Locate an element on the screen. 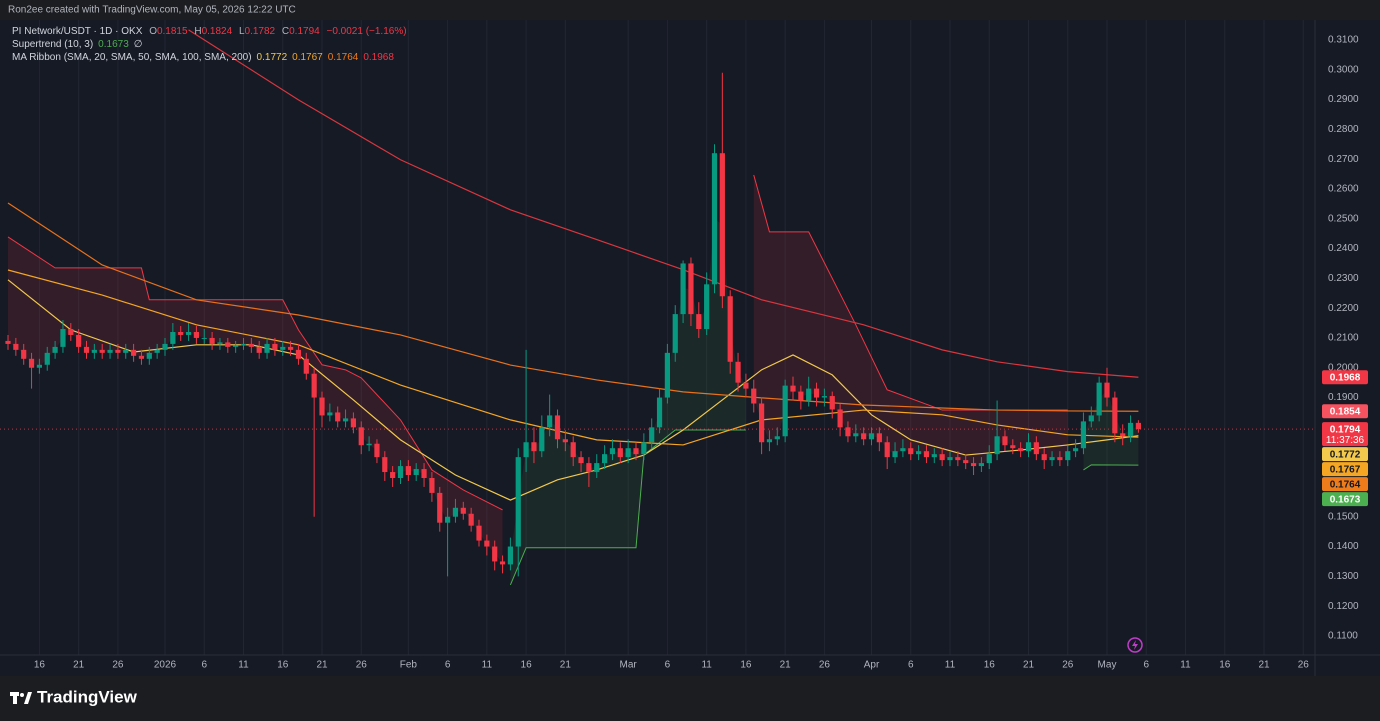 This screenshot has width=1380, height=721. price-label-box is located at coordinates (1345, 469).